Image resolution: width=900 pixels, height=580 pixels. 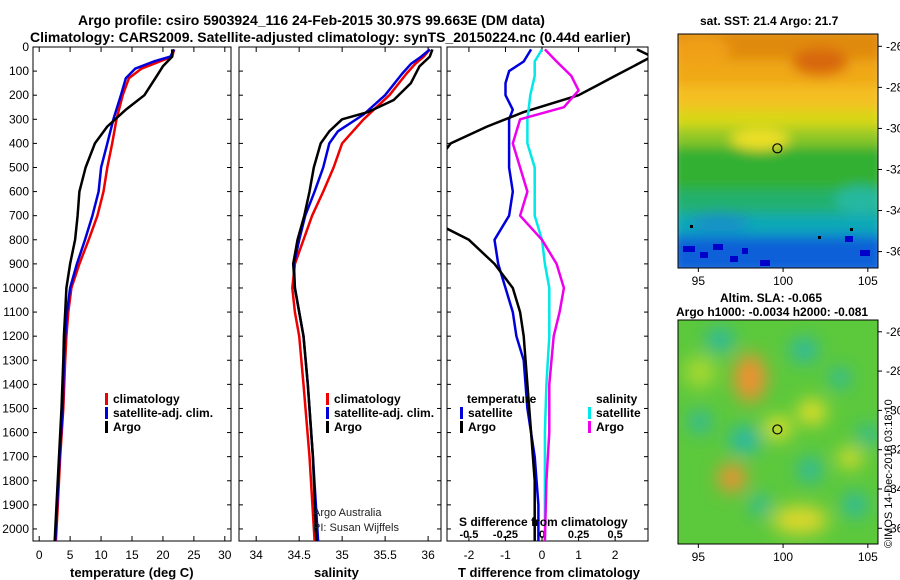 I want to click on s-tick-label: 0.5, so click(x=614, y=535).